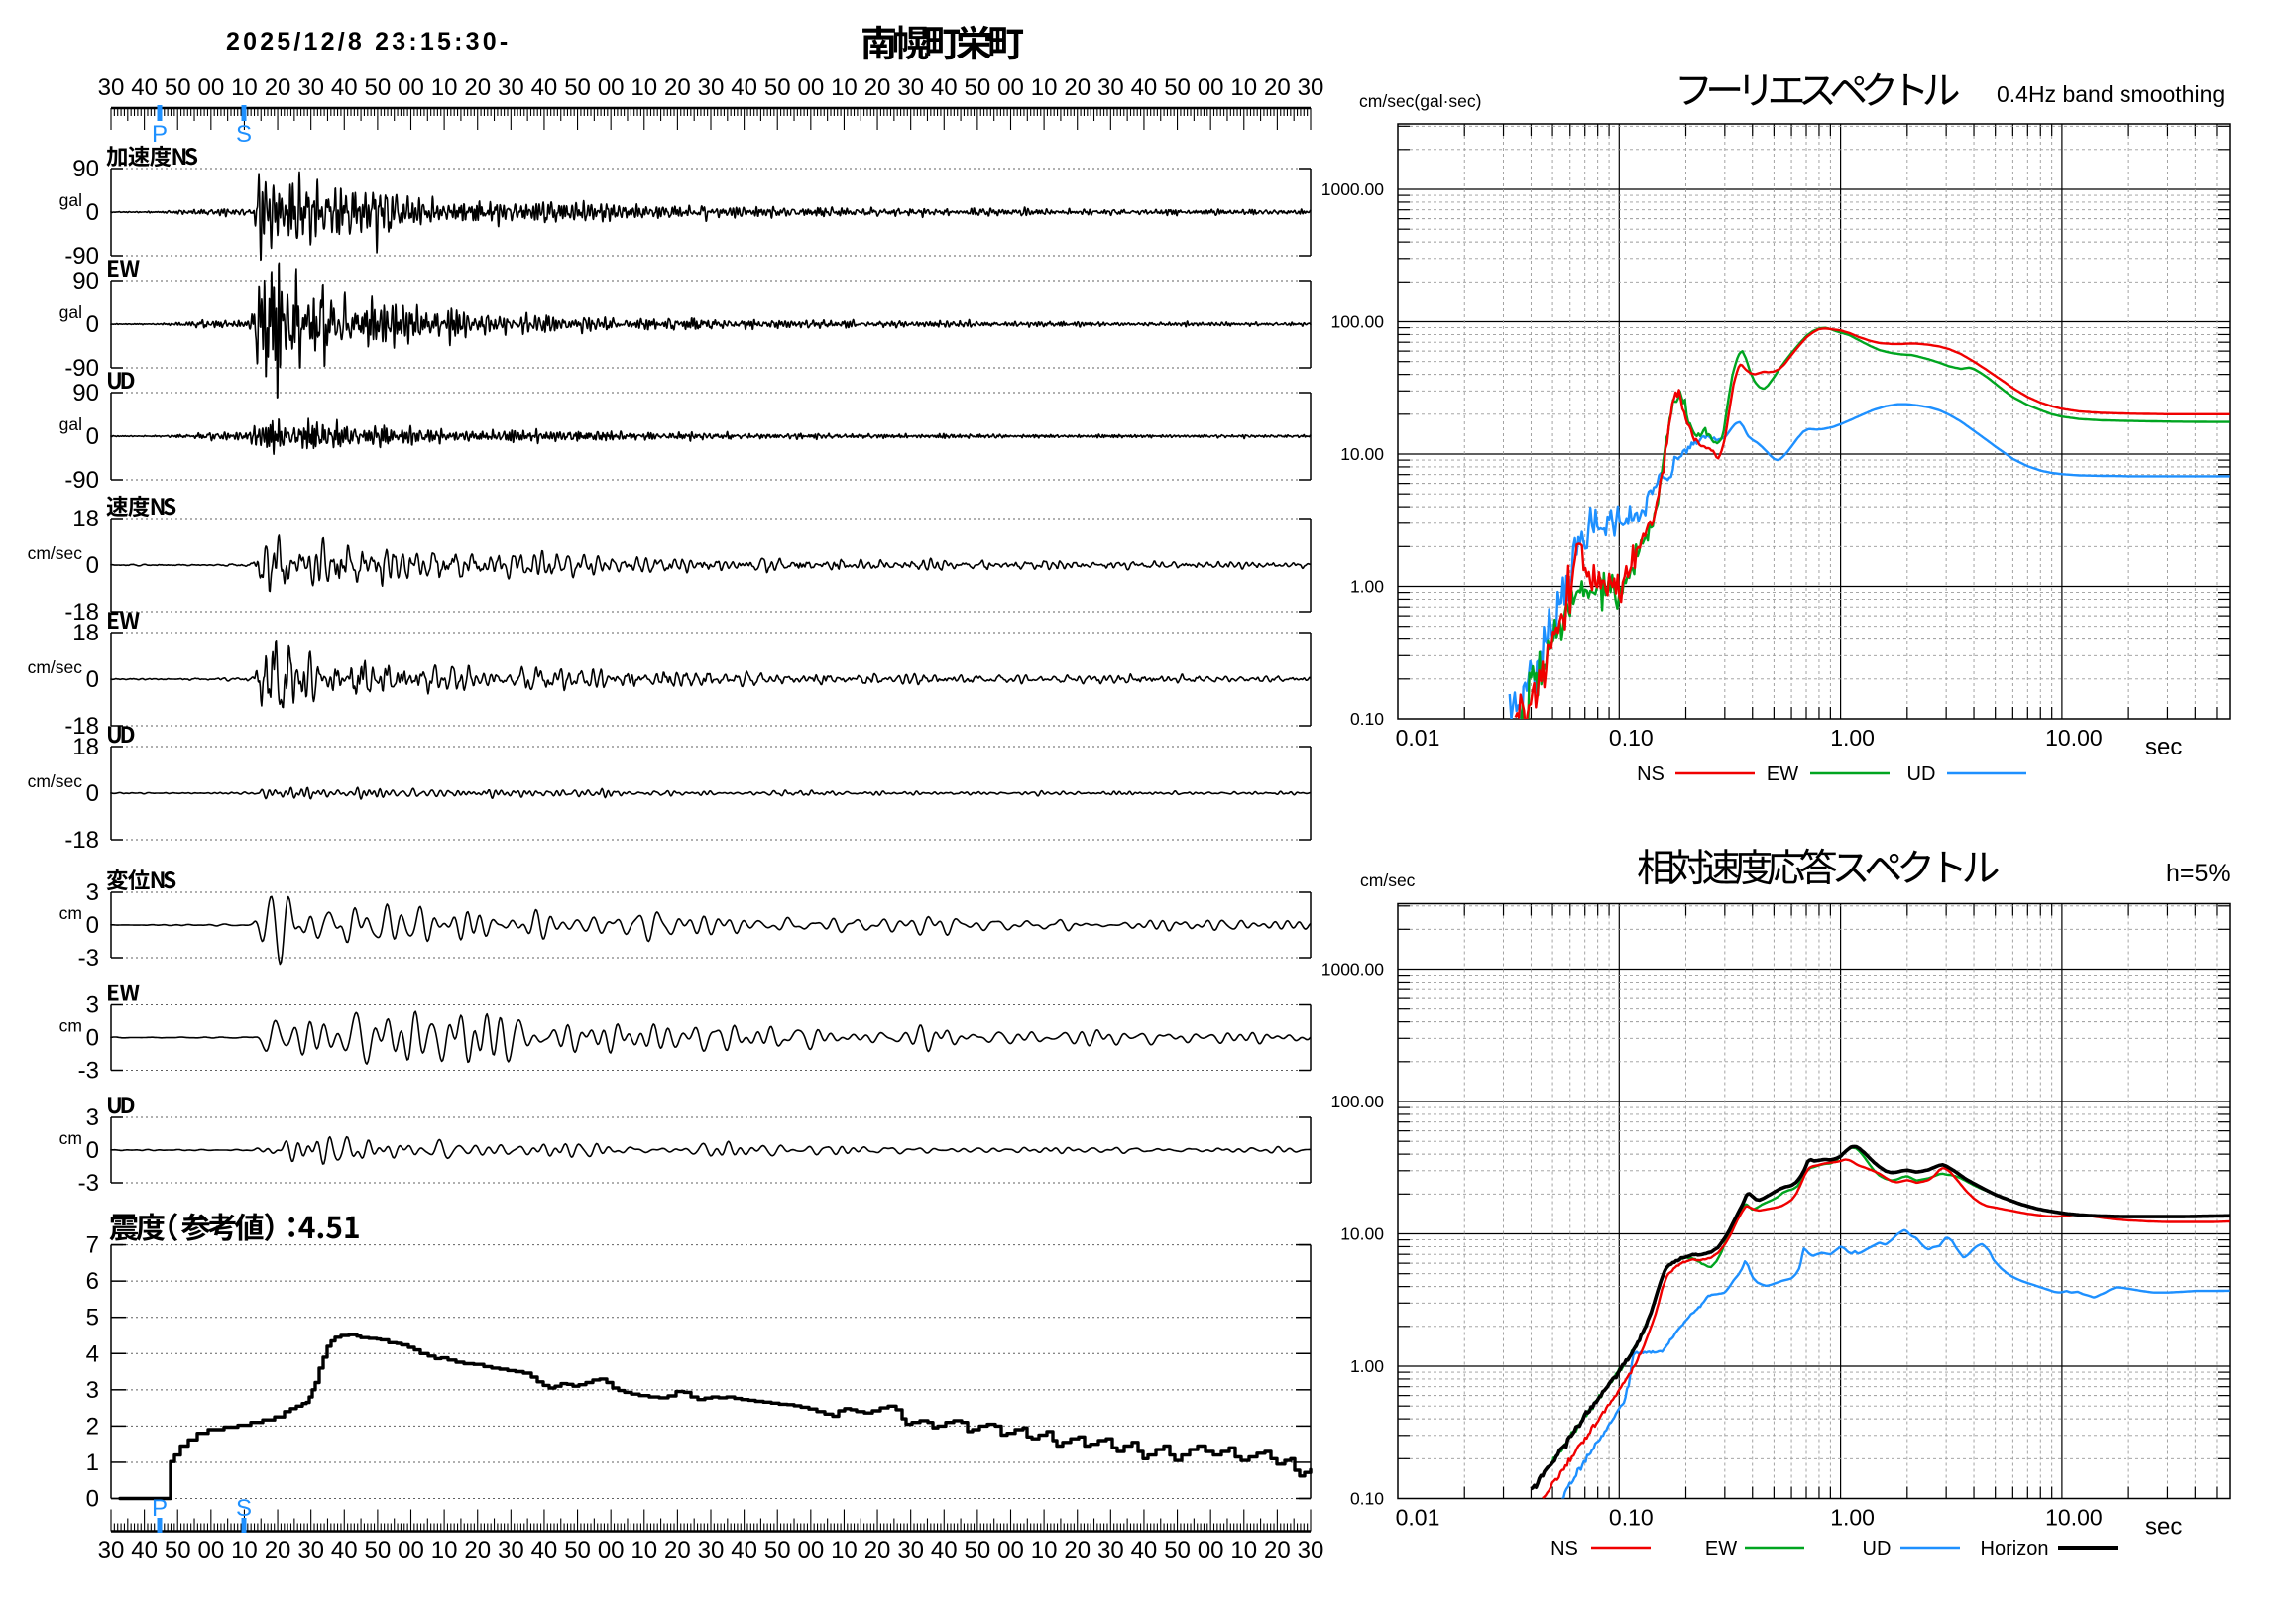  What do you see at coordinates (93, 1281) in the screenshot?
I see `svg-text: 6` at bounding box center [93, 1281].